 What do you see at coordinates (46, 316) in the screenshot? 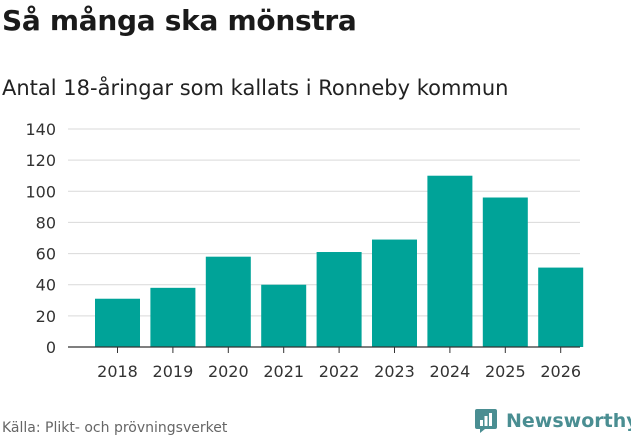
I see `y-tick-label: 20` at bounding box center [46, 316].